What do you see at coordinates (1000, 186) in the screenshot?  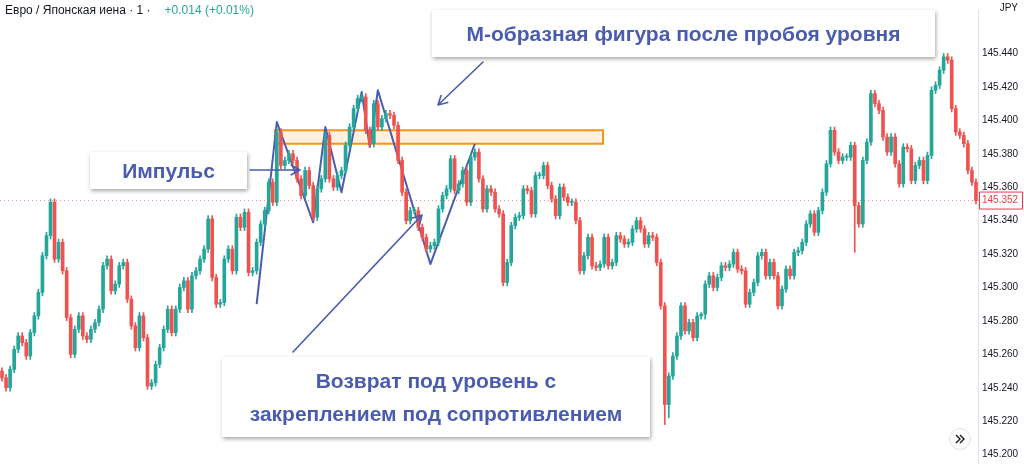 I see `y-tick-label: 145.360` at bounding box center [1000, 186].